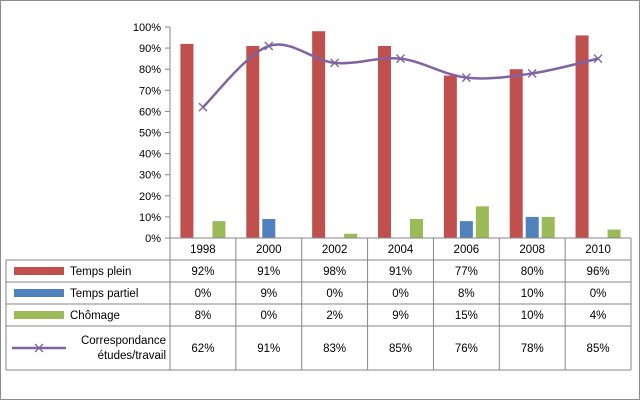 The width and height of the screenshot is (640, 400). Describe the element at coordinates (466, 349) in the screenshot. I see `data-label-3-2006: 76%` at that location.